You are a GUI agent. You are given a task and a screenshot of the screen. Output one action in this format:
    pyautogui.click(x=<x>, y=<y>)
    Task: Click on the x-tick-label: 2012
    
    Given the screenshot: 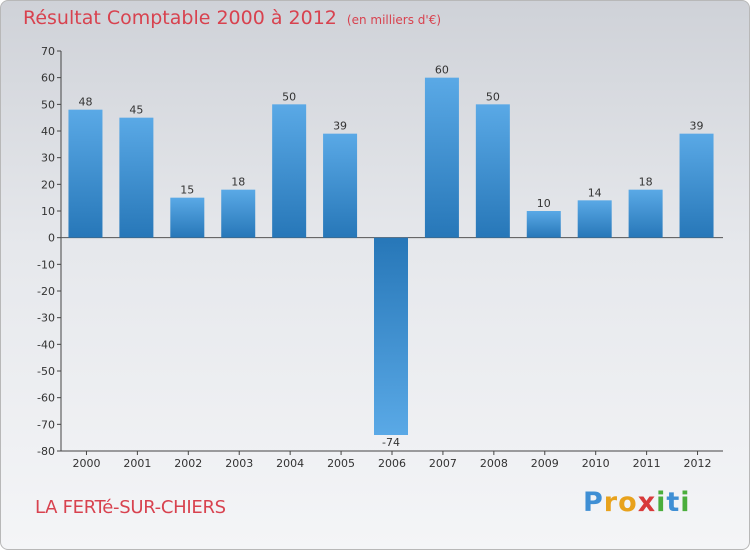 What is the action you would take?
    pyautogui.click(x=698, y=463)
    